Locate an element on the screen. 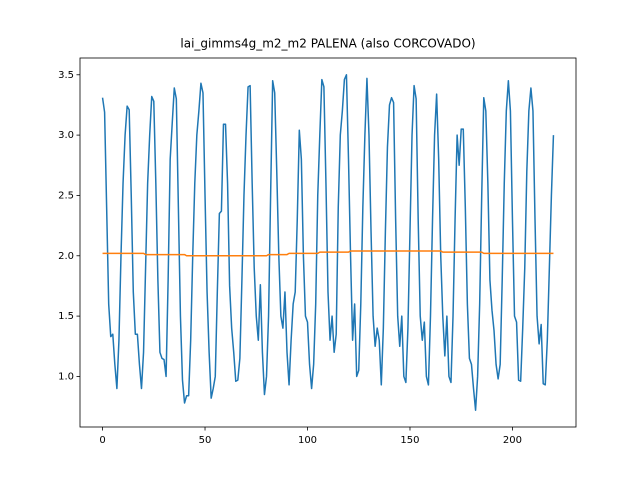 The image size is (640, 480). x-tick-label: 200 is located at coordinates (512, 440).